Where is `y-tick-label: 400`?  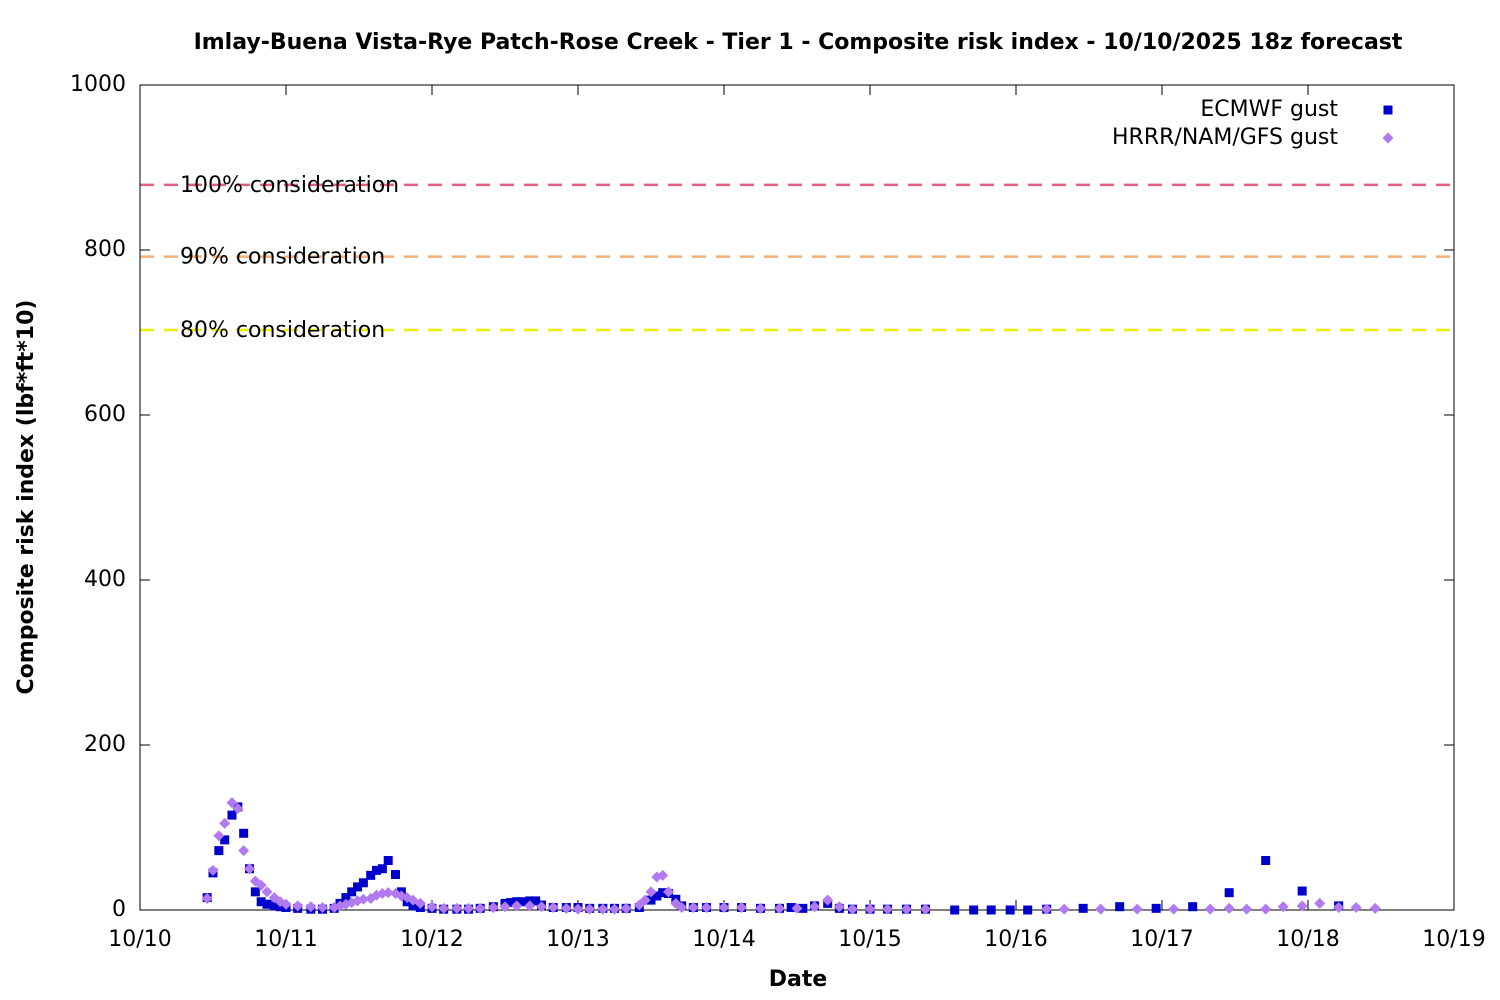
y-tick-label: 400 is located at coordinates (105, 579).